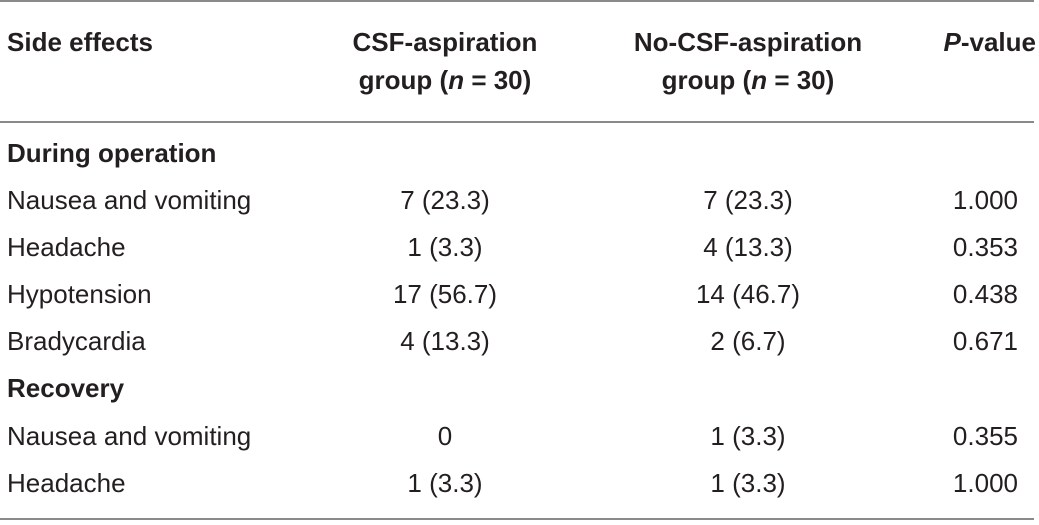 The image size is (1039, 525). What do you see at coordinates (76, 341) in the screenshot?
I see `row-label: Bradycardia` at bounding box center [76, 341].